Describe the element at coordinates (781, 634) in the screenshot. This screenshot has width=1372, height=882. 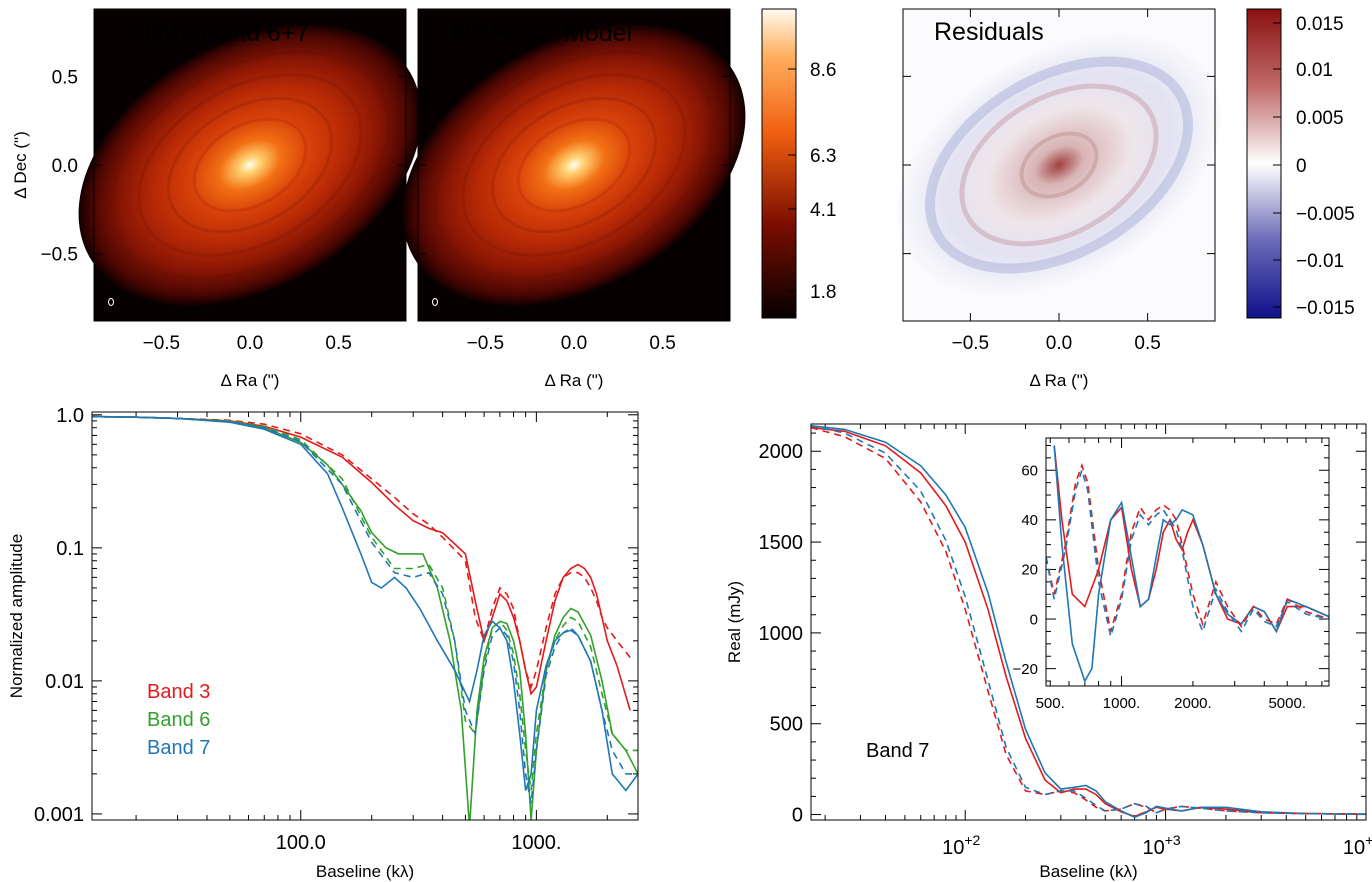
I see `y-tick-label: 1000` at that location.